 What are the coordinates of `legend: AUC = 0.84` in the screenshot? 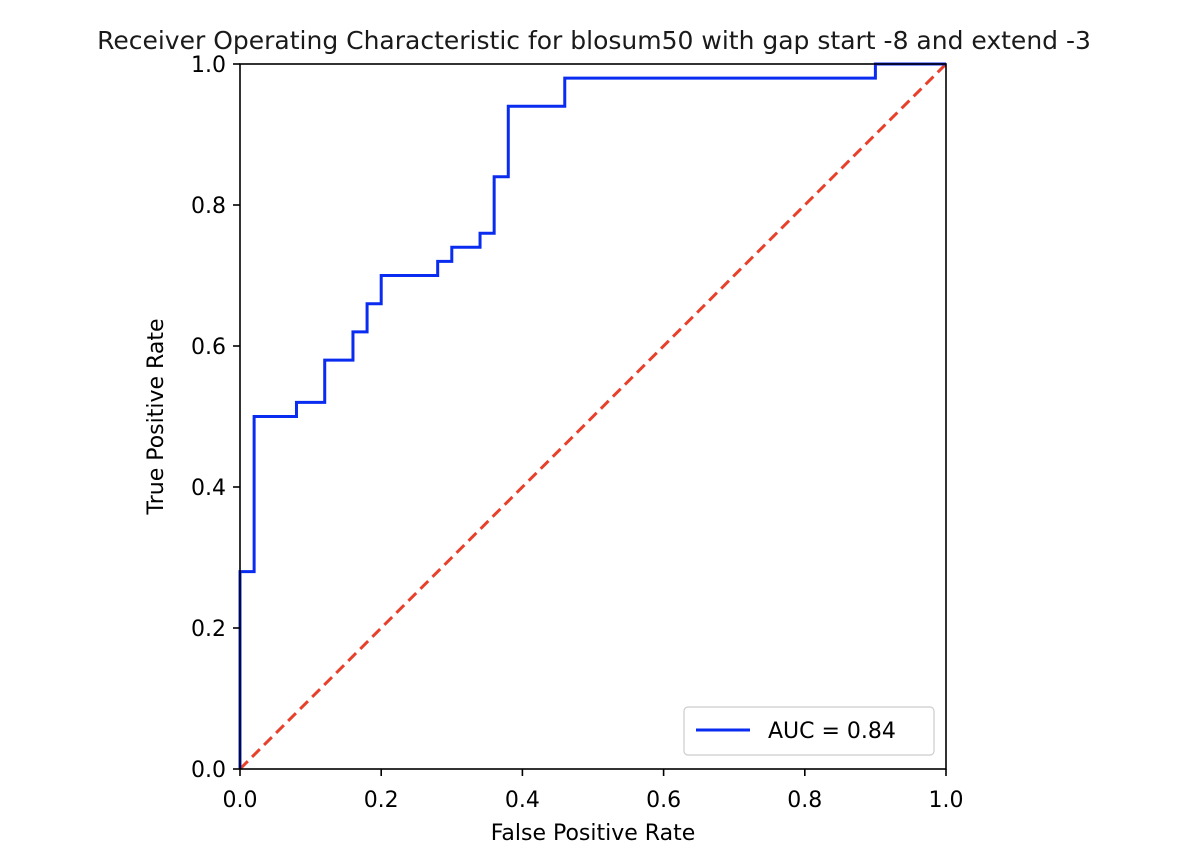 It's located at (809, 731).